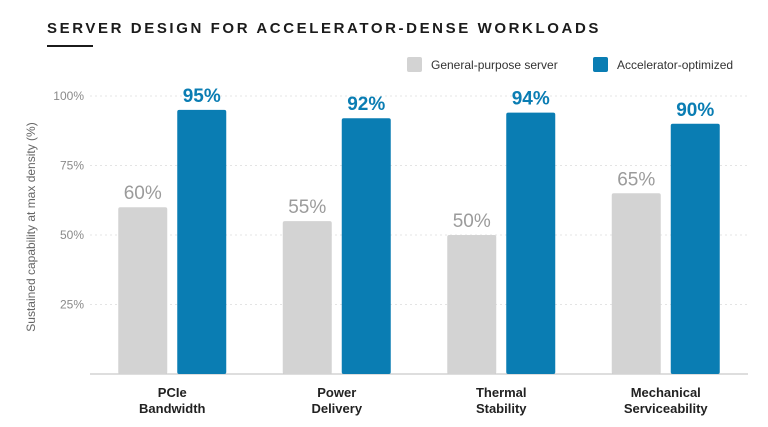 This screenshot has width=768, height=427. What do you see at coordinates (666, 392) in the screenshot?
I see `category-label-line: Mechanical` at bounding box center [666, 392].